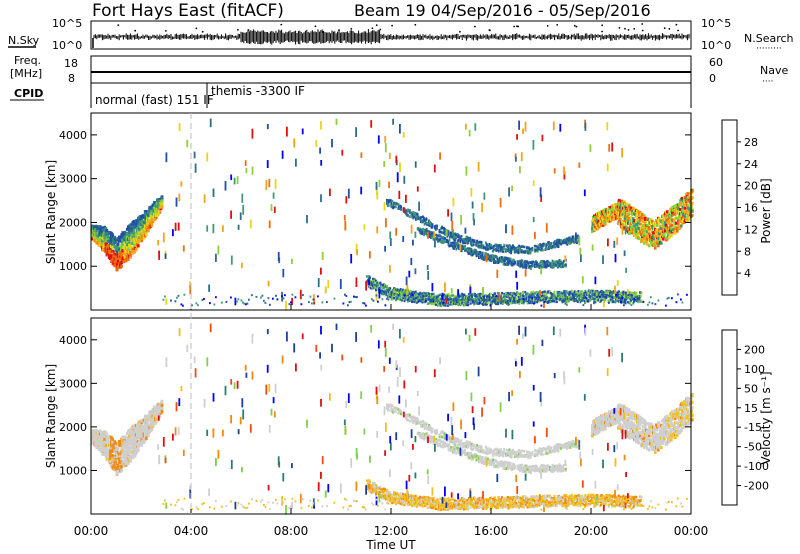 Image resolution: width=800 pixels, height=554 pixels. I want to click on freq-label-line2: [MHz], so click(26, 73).